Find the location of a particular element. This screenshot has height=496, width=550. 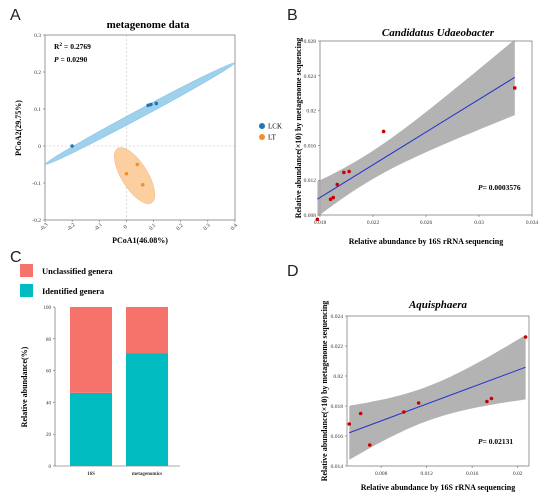

legend-unclassified-swatch is located at coordinates (26, 270).